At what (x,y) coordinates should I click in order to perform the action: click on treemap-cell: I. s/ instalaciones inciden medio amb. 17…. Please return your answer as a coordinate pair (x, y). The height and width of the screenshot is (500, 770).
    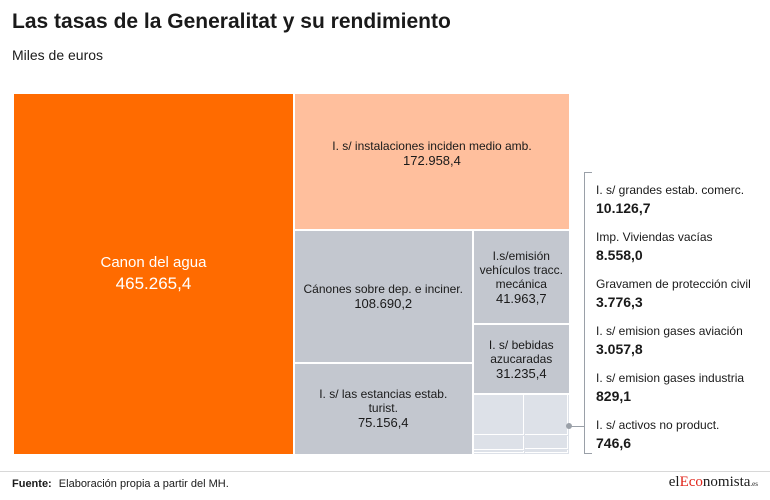
    Looking at the image, I should click on (431, 161).